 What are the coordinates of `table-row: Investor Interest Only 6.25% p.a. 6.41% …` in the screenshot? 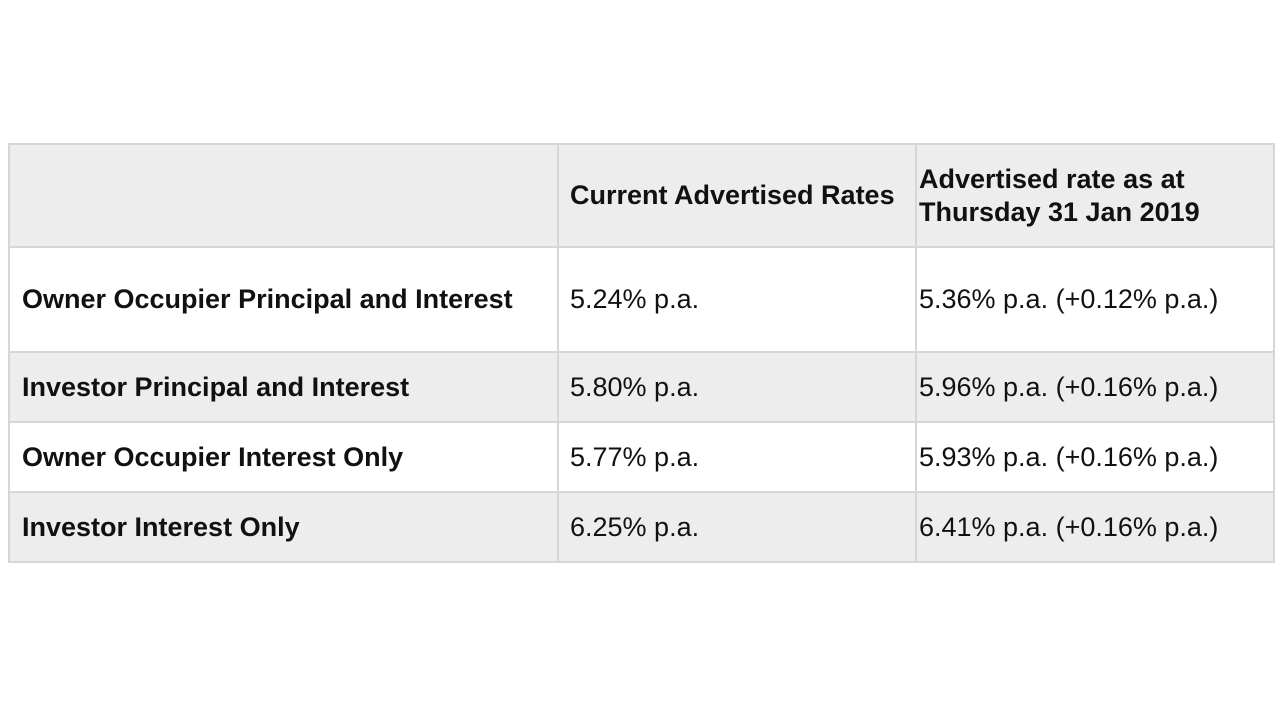 It's located at (642, 527).